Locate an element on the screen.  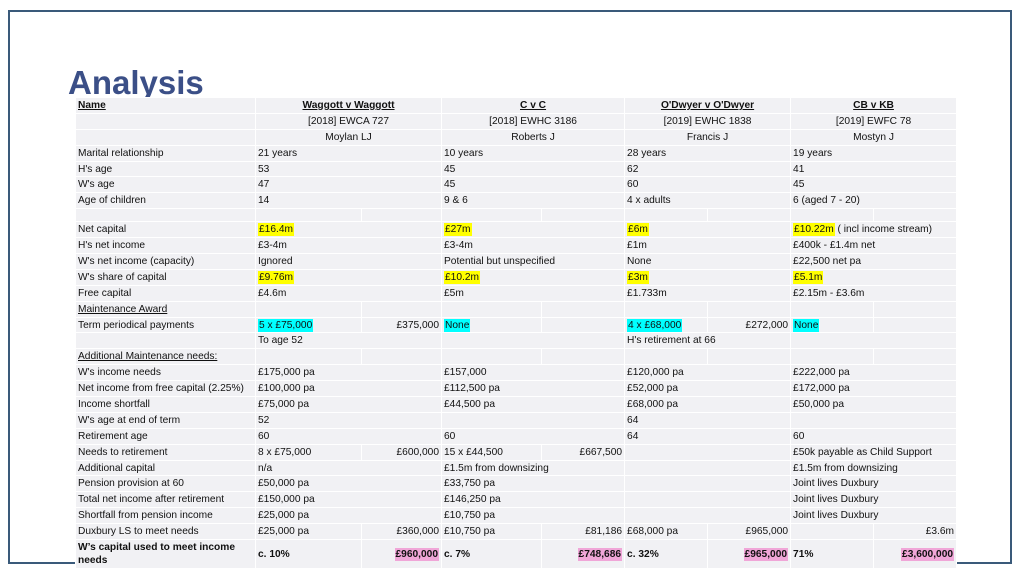
case-citation: [2018] EWCA 727 is located at coordinates (348, 121).